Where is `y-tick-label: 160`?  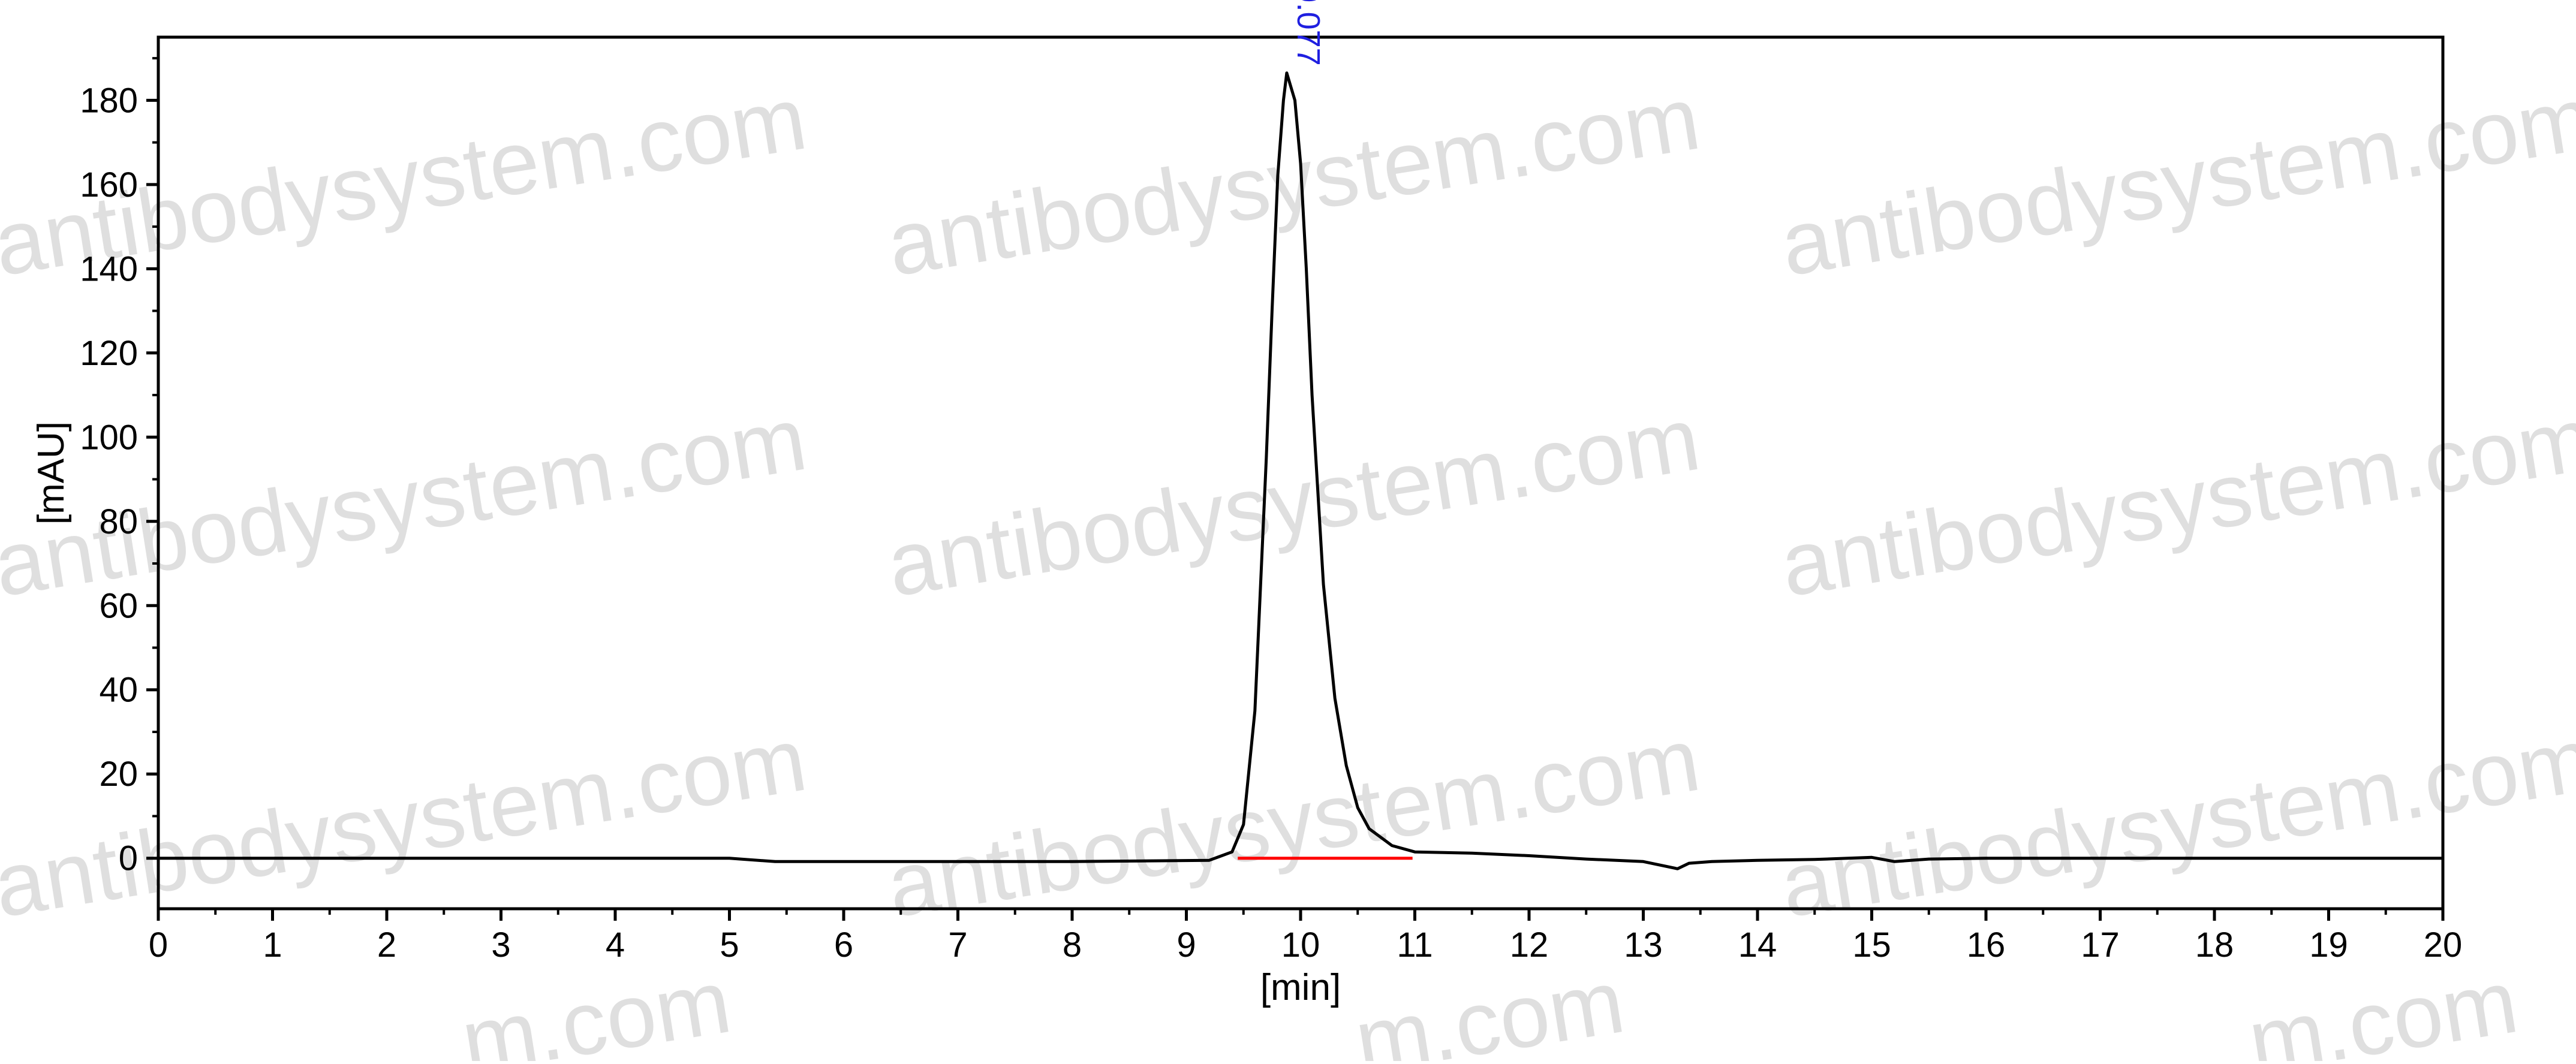 y-tick-label: 160 is located at coordinates (109, 184).